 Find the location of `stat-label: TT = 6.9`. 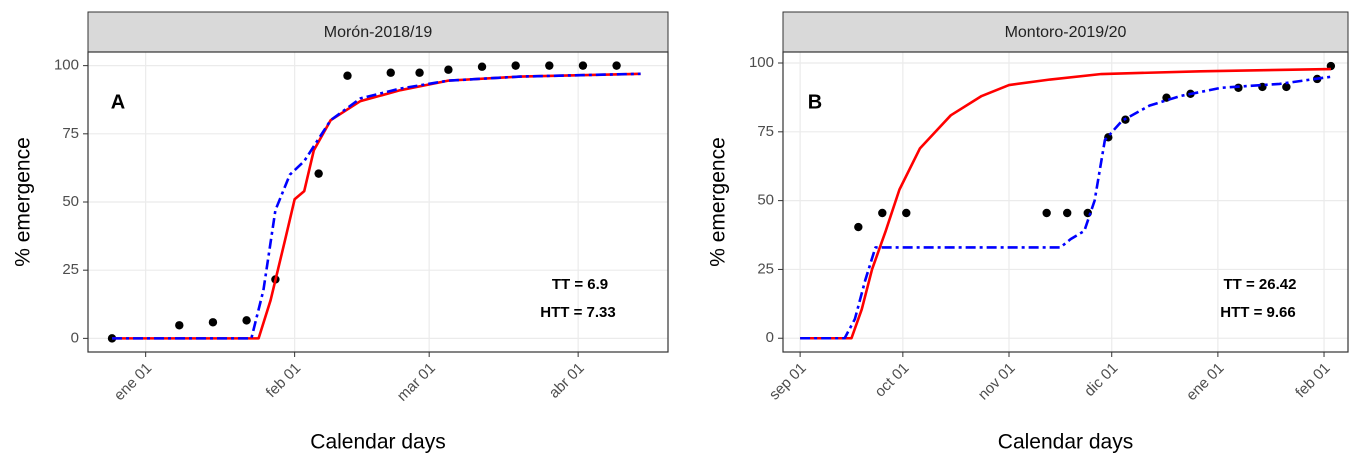

stat-label: TT = 6.9 is located at coordinates (580, 284).